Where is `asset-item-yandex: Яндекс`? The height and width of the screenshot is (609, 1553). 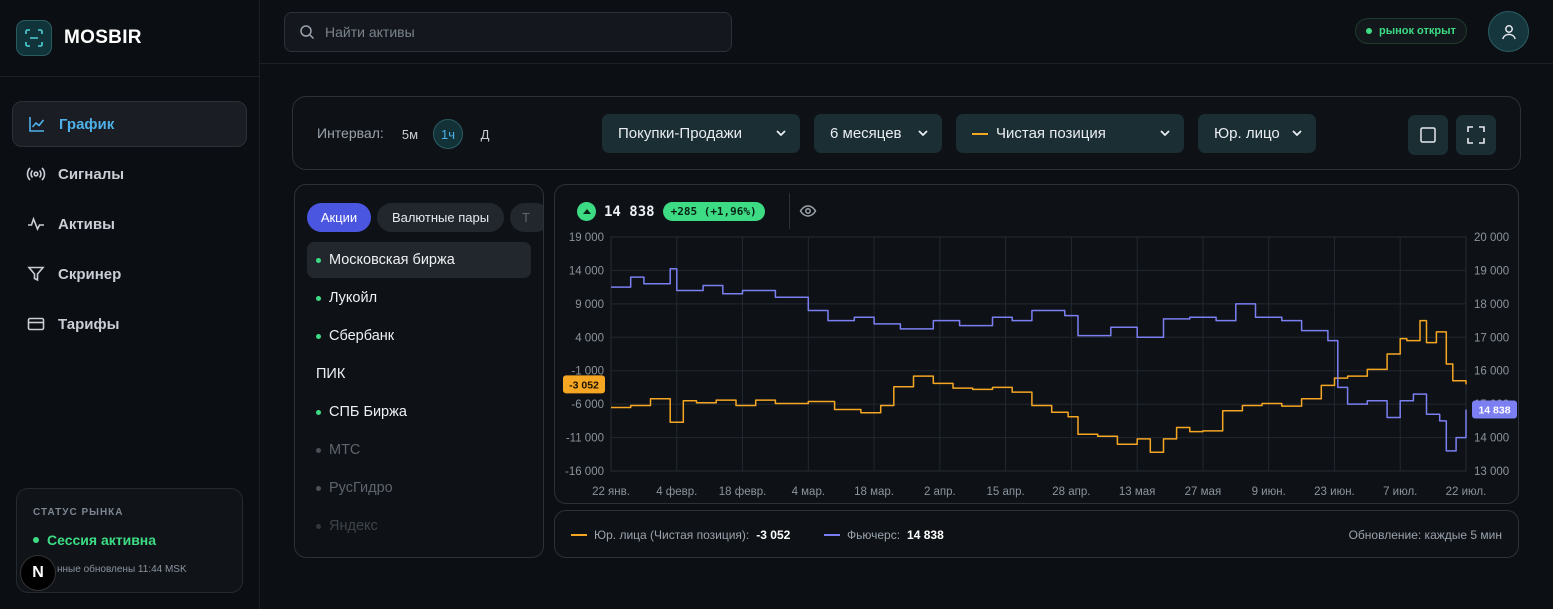 asset-item-yandex: Яндекс is located at coordinates (419, 526).